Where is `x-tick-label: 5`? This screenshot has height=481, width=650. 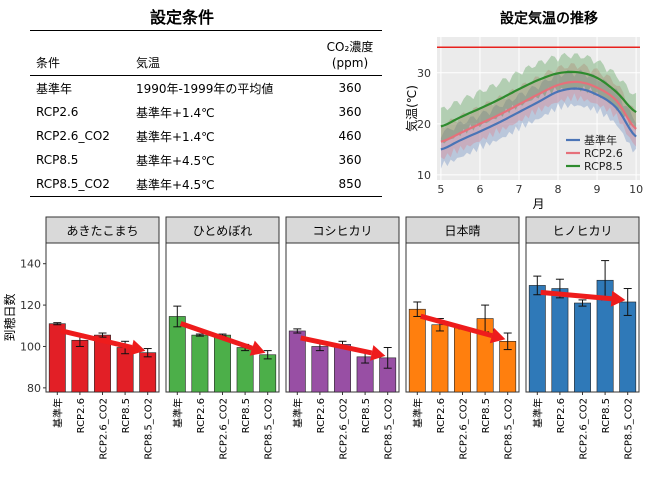 x-tick-label: 5 is located at coordinates (440, 189).